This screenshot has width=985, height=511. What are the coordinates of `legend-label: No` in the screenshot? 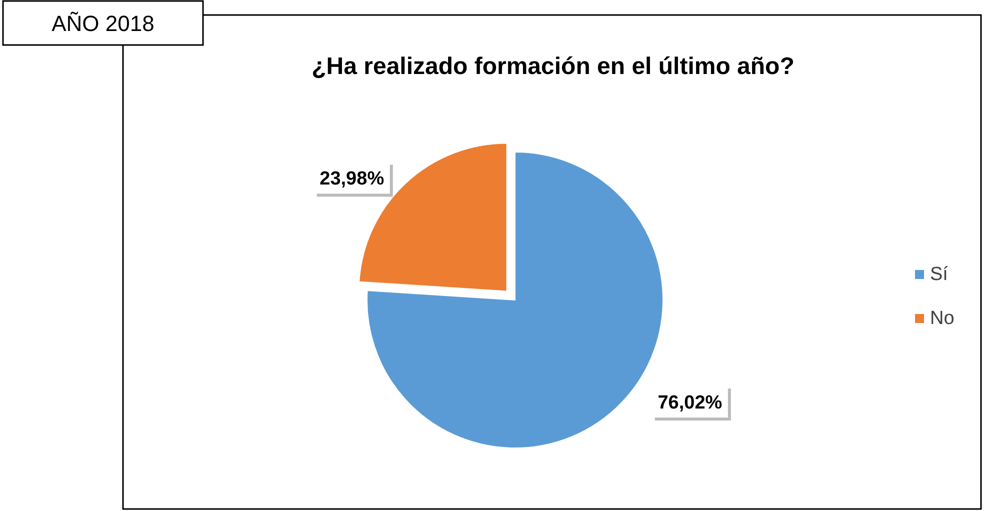 It's located at (942, 318).